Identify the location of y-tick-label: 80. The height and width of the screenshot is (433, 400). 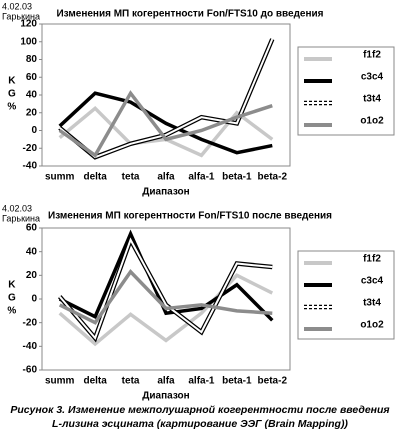
(32, 59).